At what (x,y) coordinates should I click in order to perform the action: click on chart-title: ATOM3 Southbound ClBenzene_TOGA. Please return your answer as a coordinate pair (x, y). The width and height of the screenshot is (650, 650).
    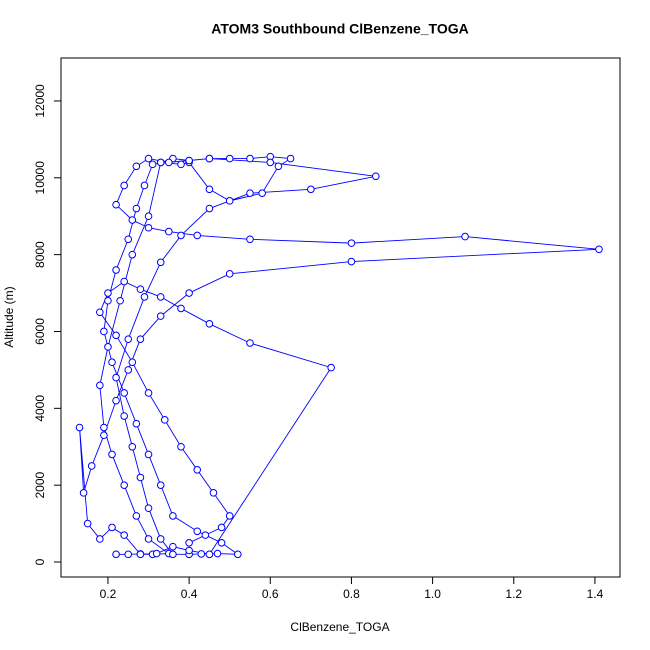
    Looking at the image, I should click on (339, 29).